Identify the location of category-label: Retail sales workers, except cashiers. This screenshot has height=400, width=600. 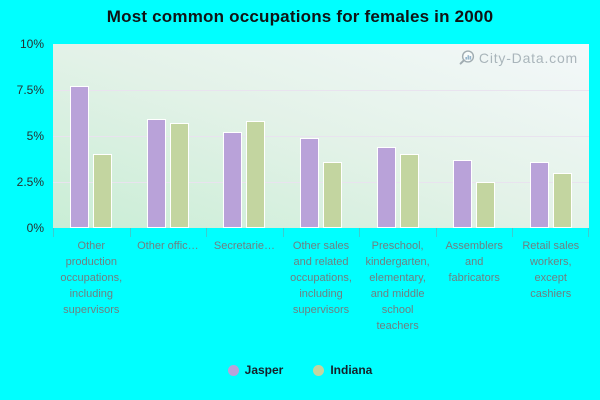
(551, 270).